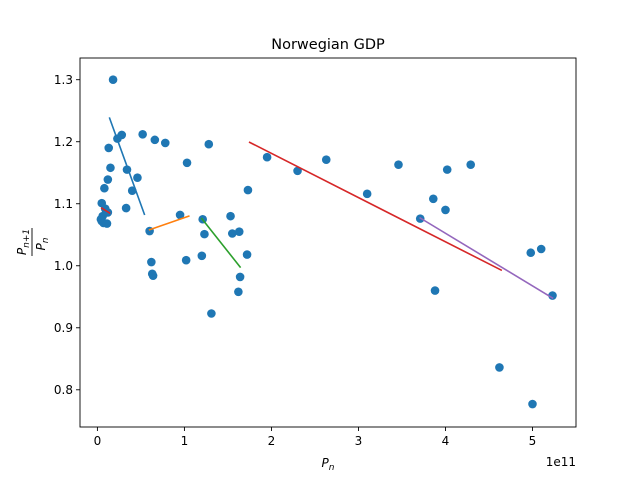 This screenshot has height=480, width=640. What do you see at coordinates (533, 441) in the screenshot?
I see `x-tick-label: 5` at bounding box center [533, 441].